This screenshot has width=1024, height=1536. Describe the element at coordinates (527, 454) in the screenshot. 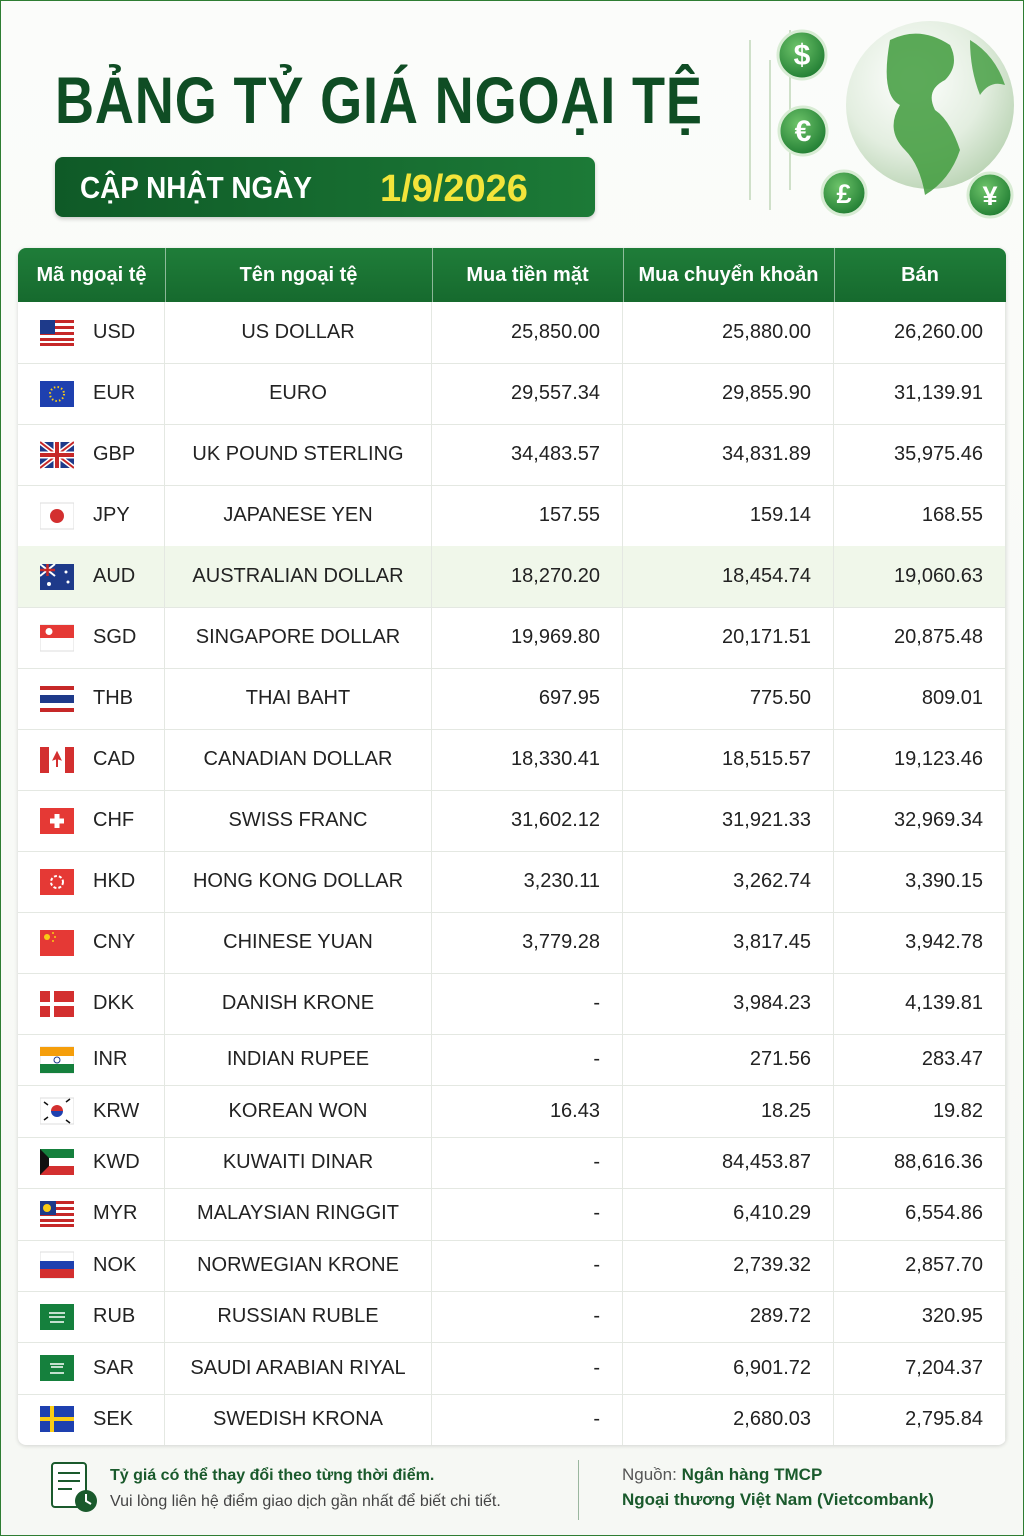

I see `table-cell: 34,483.57` at that location.